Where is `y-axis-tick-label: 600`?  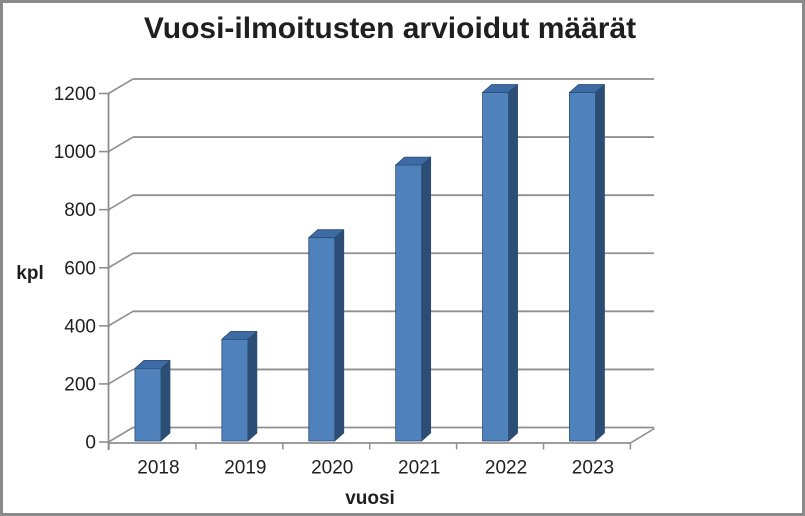 y-axis-tick-label: 600 is located at coordinates (80, 268).